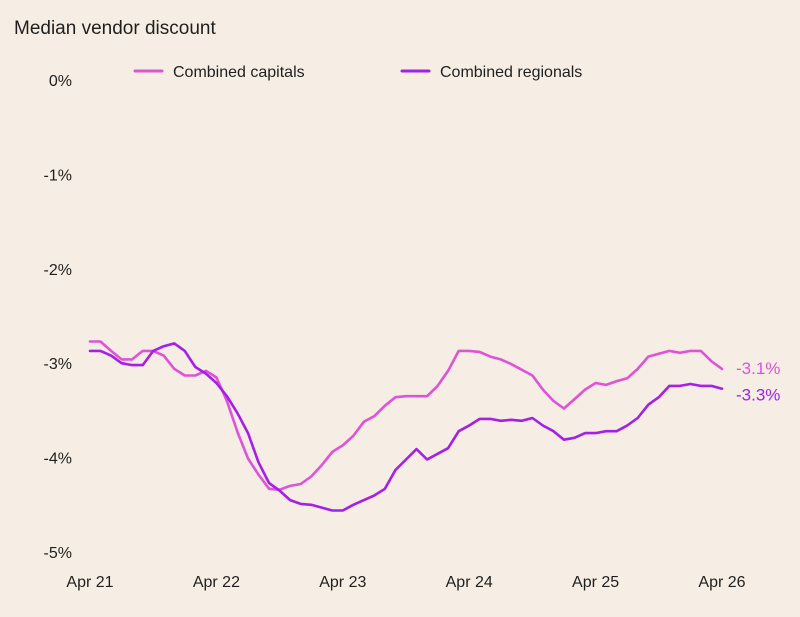 This screenshot has height=617, width=800. Describe the element at coordinates (89, 582) in the screenshot. I see `x-tick-label: Apr 21` at that location.